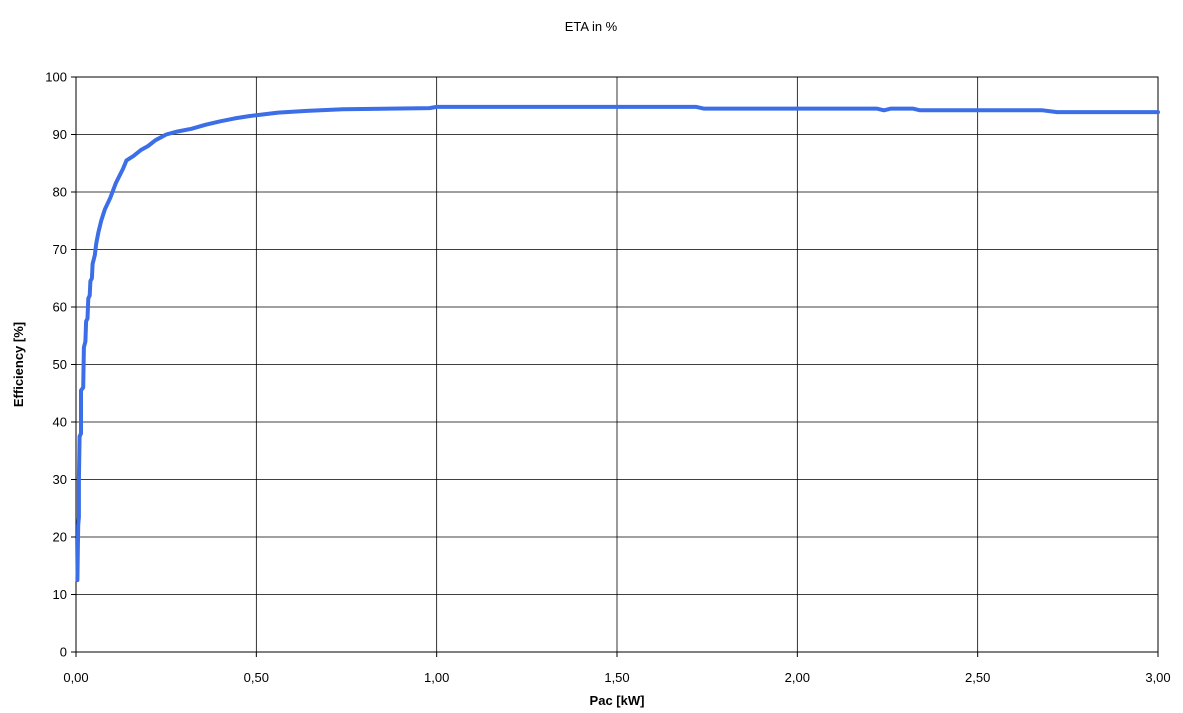  What do you see at coordinates (616, 677) in the screenshot?
I see `x-tick-label: 1,50` at bounding box center [616, 677].